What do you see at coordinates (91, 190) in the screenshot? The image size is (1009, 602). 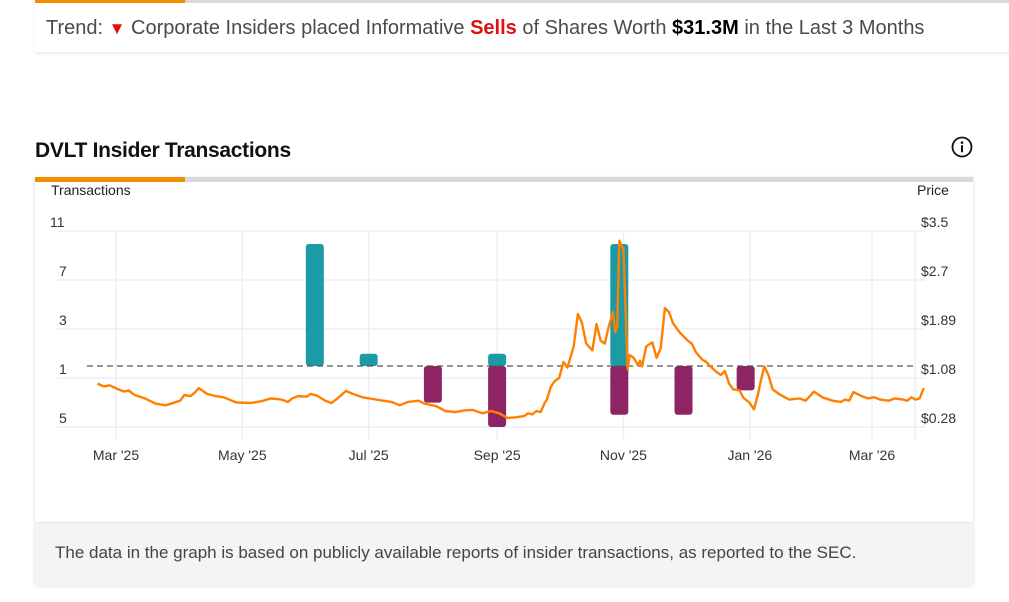 I see `left-axis-title: Transactions` at bounding box center [91, 190].